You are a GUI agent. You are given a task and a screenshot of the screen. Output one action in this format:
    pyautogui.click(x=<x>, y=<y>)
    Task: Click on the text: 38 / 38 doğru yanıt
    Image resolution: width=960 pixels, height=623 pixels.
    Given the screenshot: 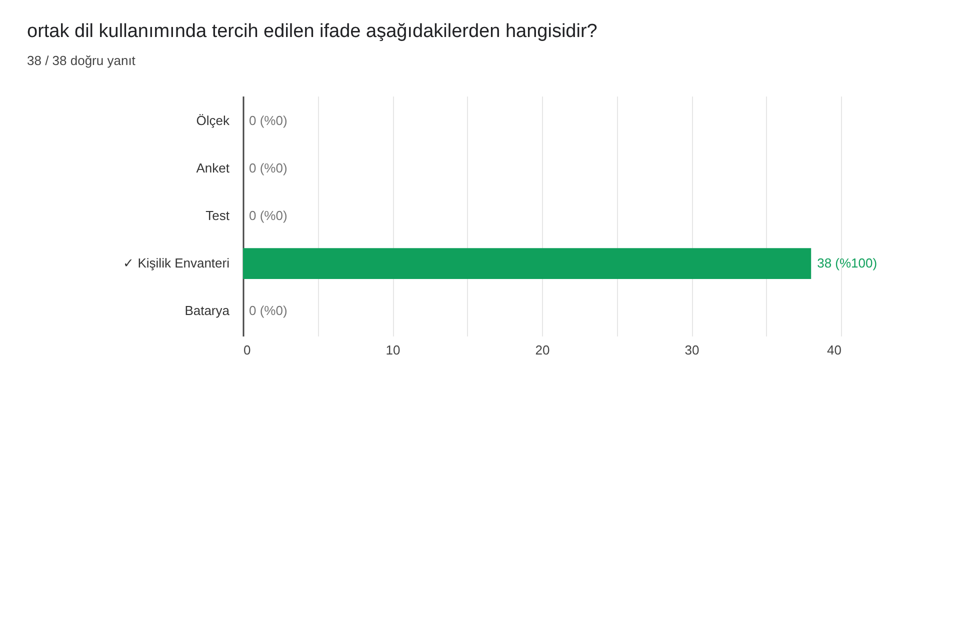 What is the action you would take?
    pyautogui.click(x=81, y=60)
    